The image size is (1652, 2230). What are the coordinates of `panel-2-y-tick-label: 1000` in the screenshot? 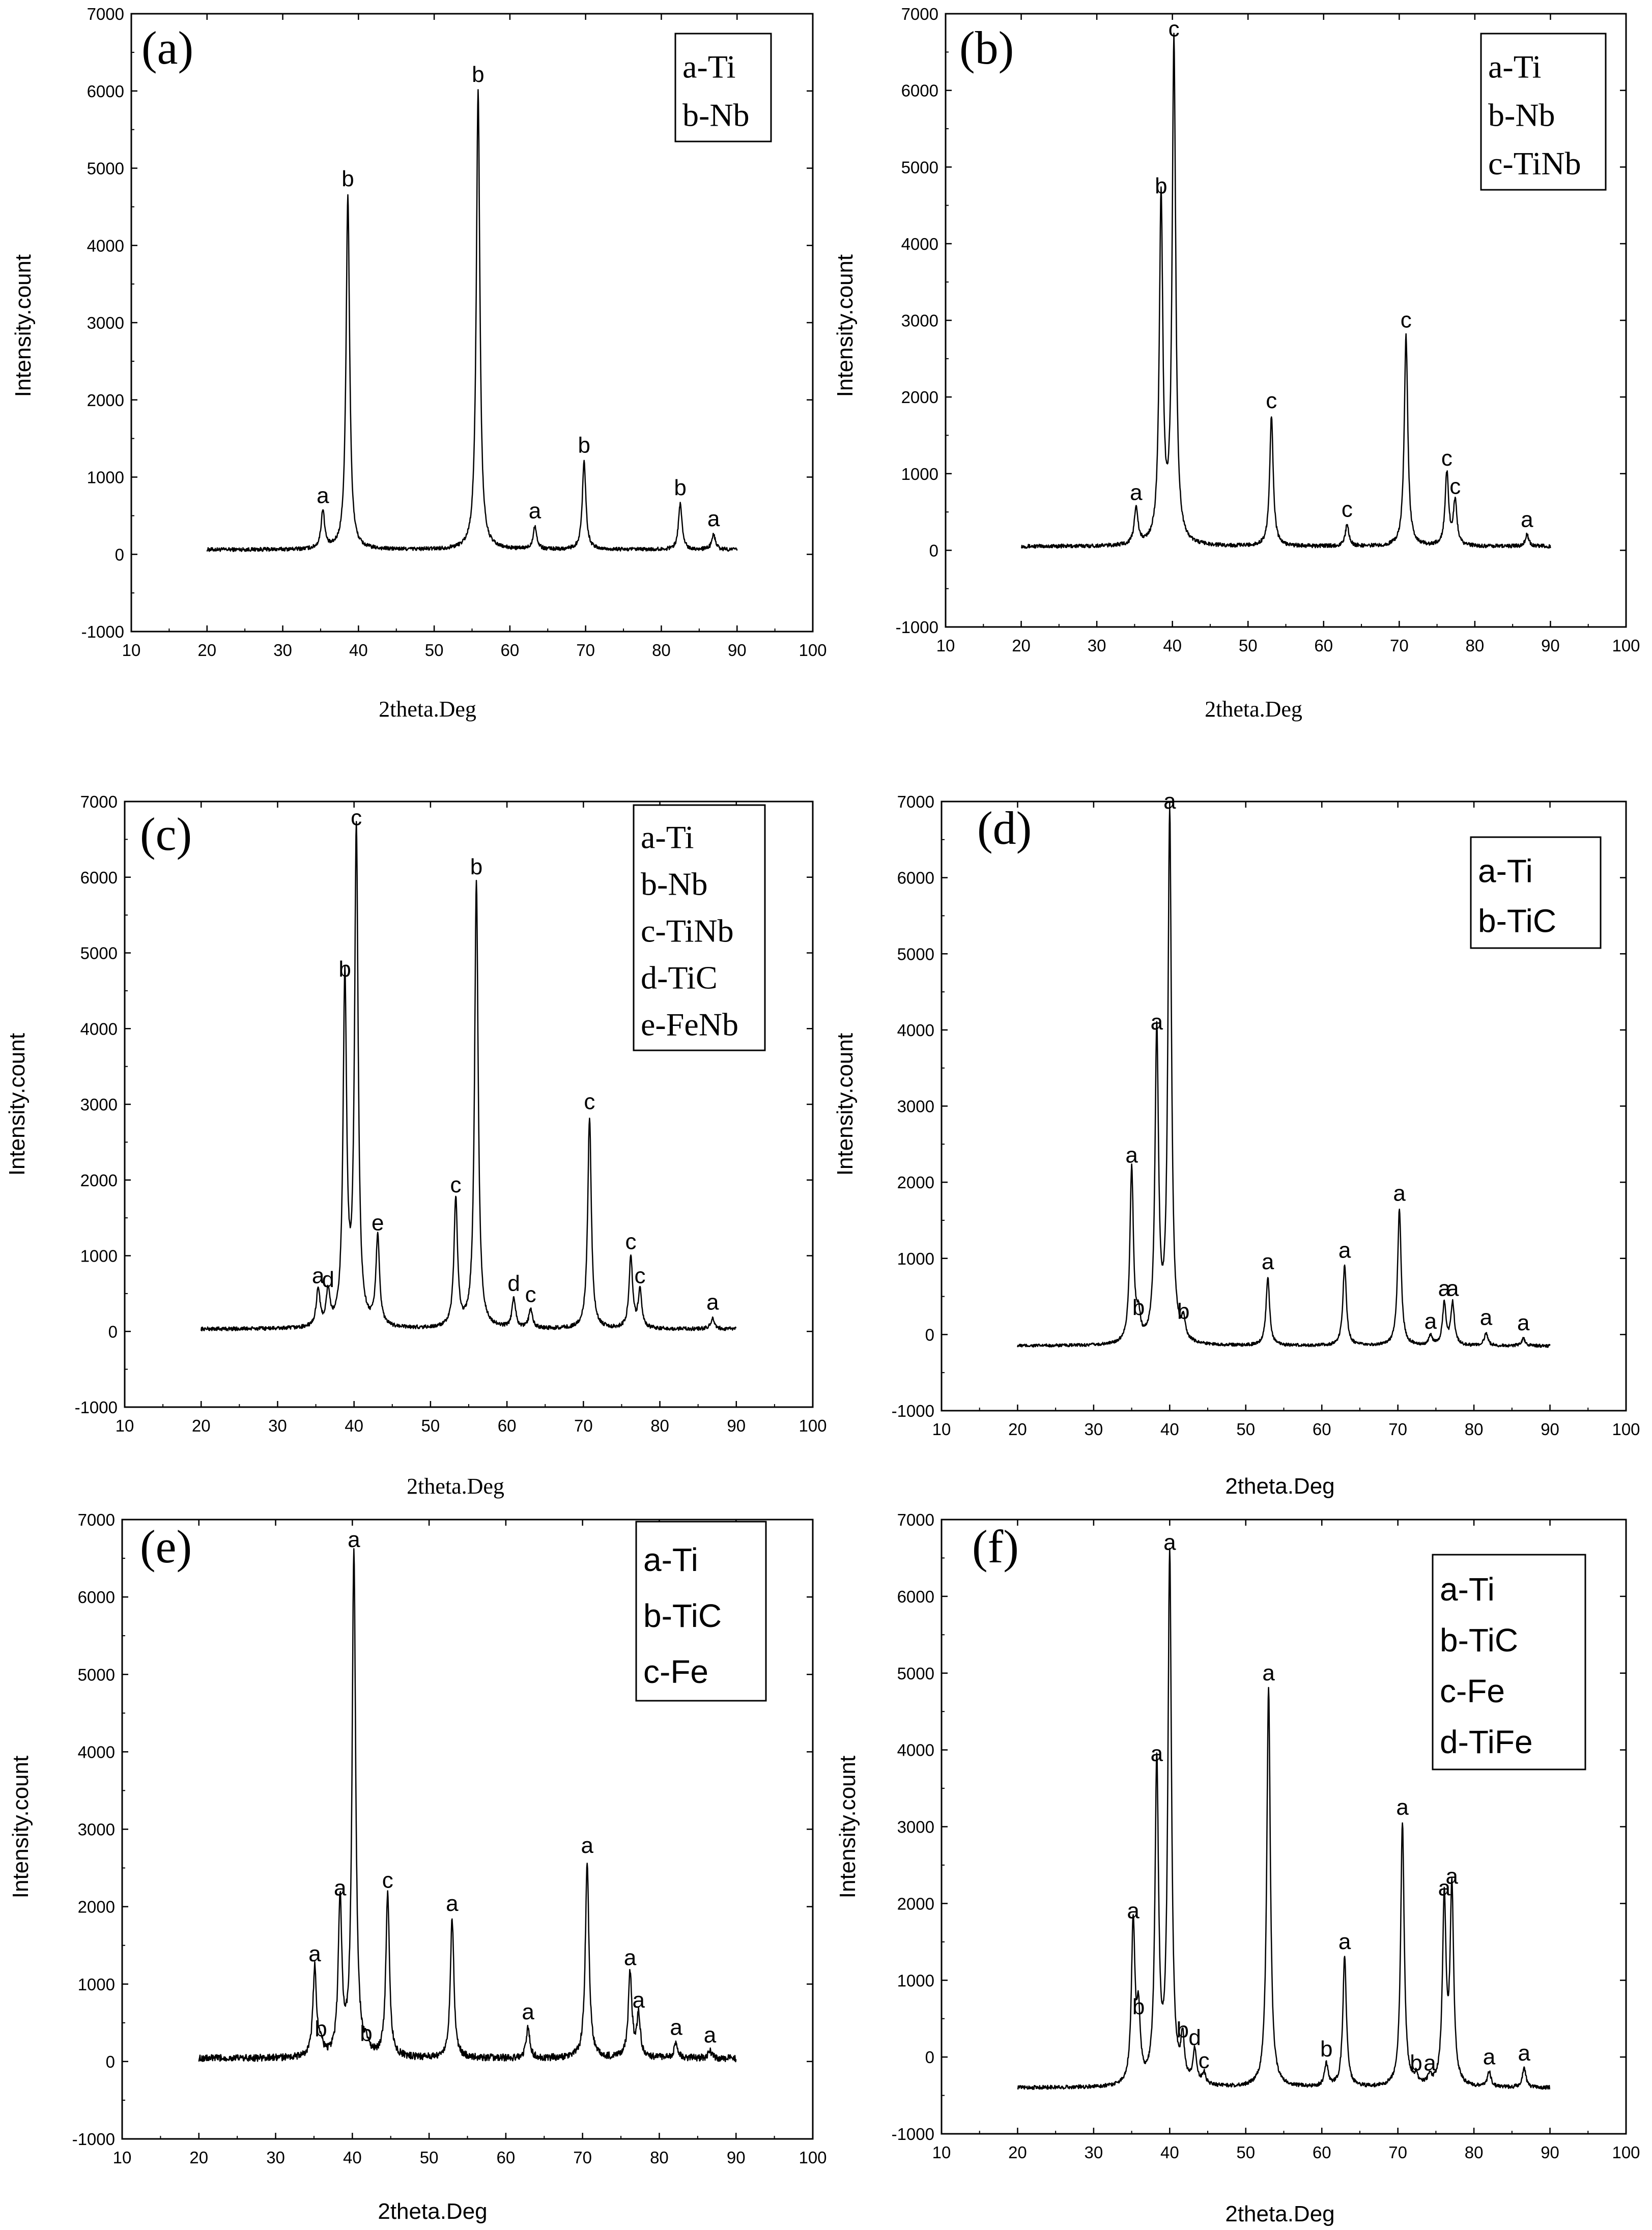 It's located at (919, 474).